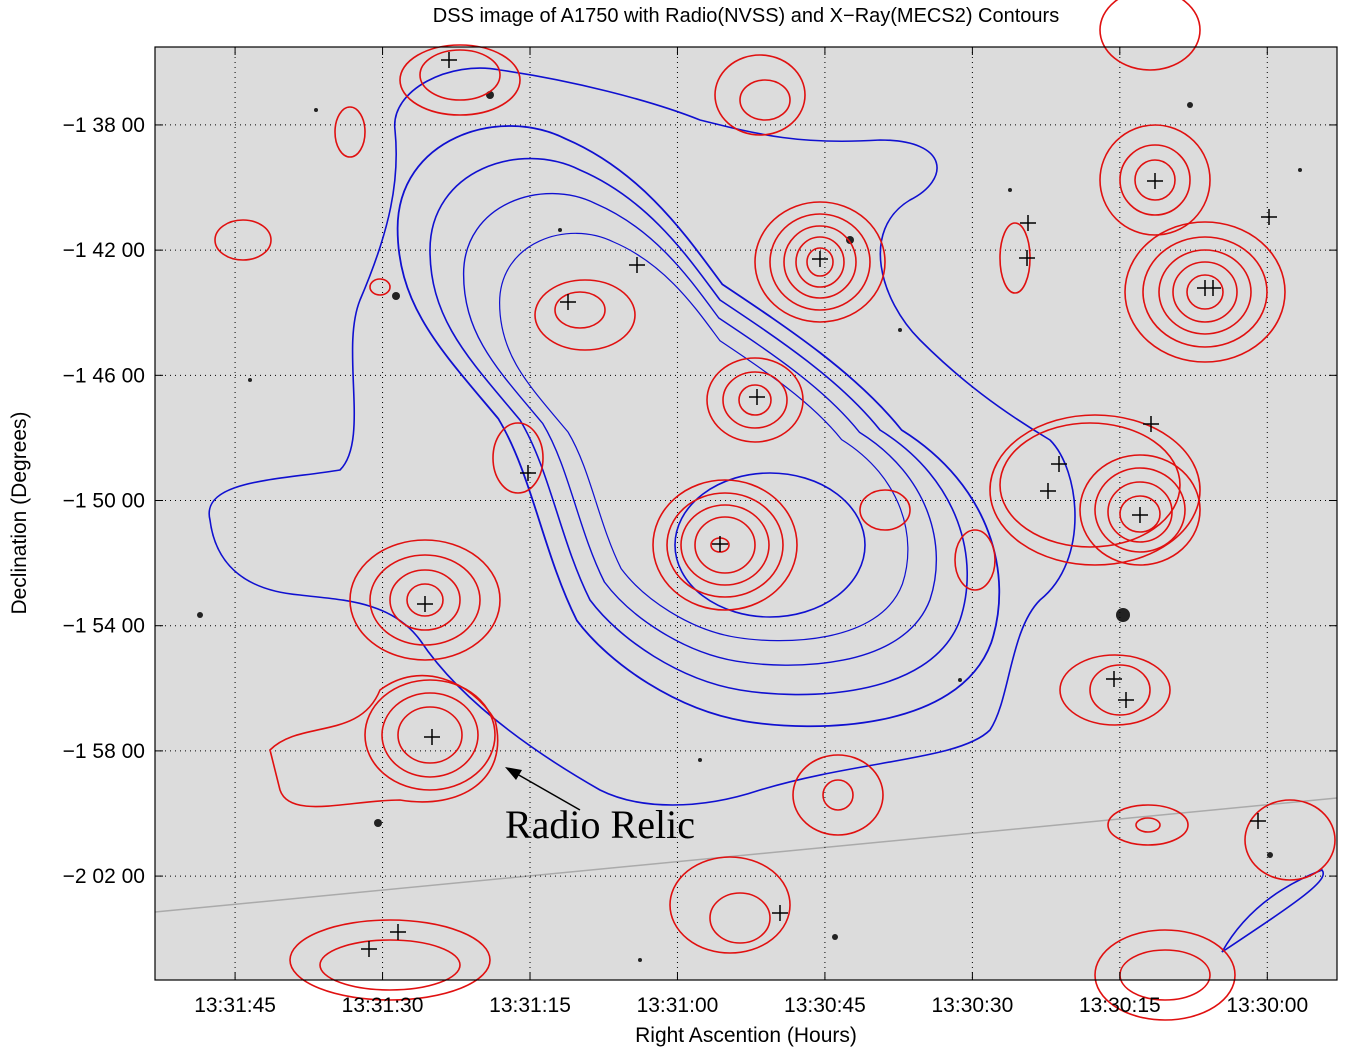  What do you see at coordinates (825, 1005) in the screenshot?
I see `x-tick-label: 13:30:45` at bounding box center [825, 1005].